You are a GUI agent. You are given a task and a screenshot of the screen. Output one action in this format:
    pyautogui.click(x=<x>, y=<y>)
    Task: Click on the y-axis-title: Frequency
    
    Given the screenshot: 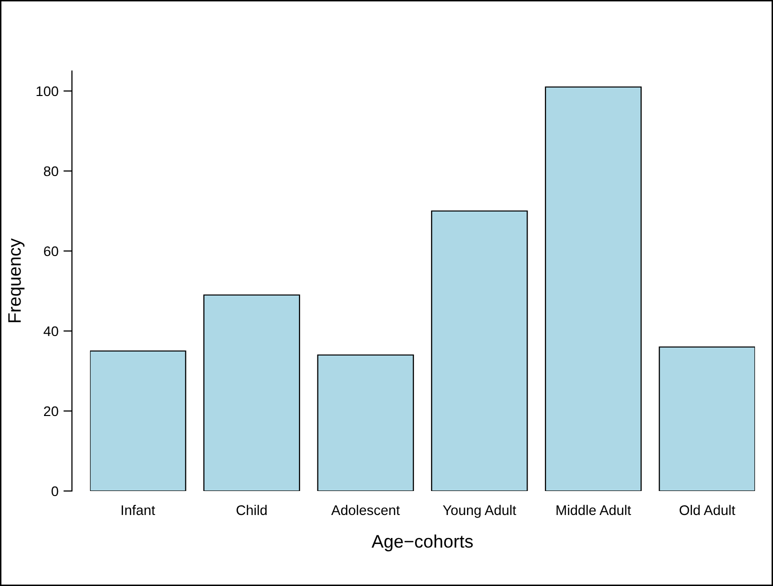 What is the action you would take?
    pyautogui.click(x=16, y=280)
    